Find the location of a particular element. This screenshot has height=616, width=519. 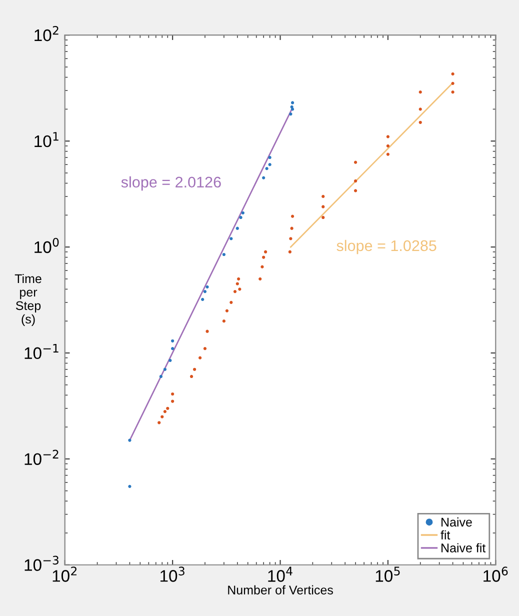

annotation: slope = 1.0285 is located at coordinates (386, 247).